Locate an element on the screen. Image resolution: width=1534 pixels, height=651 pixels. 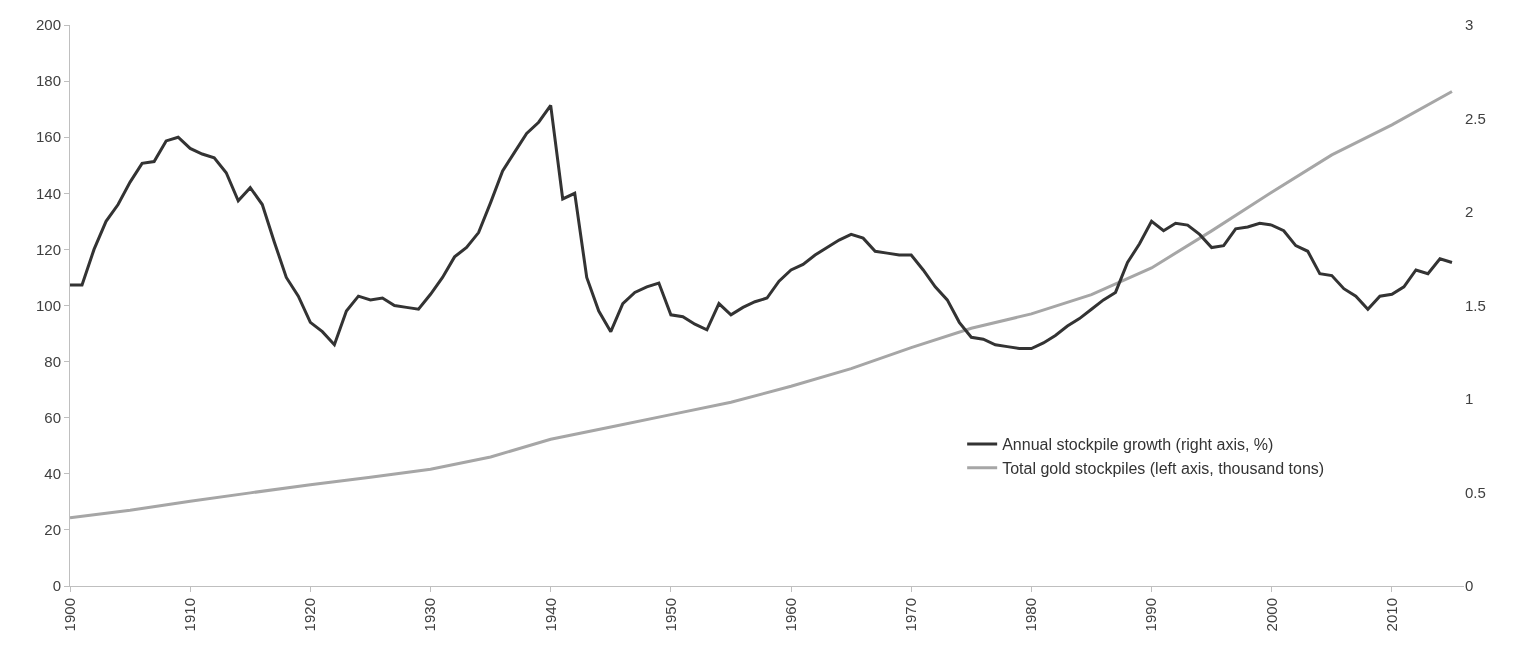
y-tick-label: 120 is located at coordinates (48, 249).